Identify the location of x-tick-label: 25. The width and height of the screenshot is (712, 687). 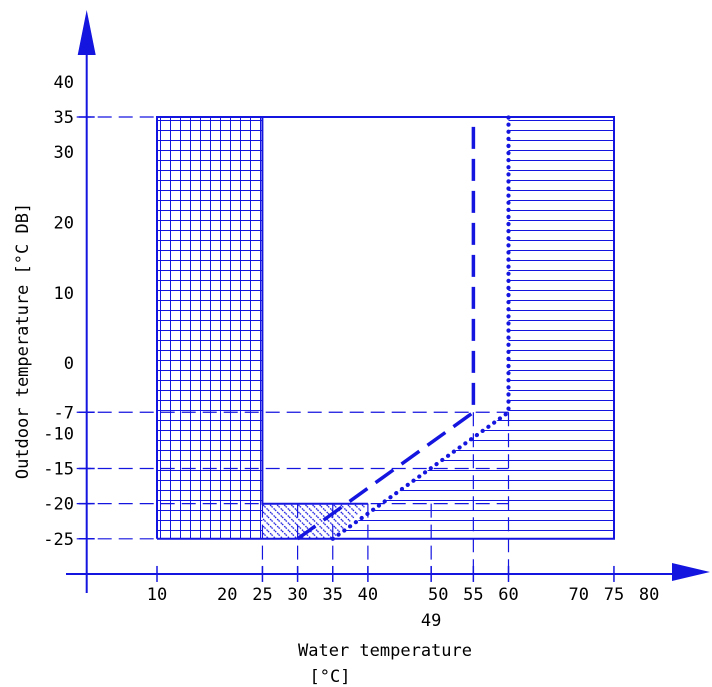
(262, 595).